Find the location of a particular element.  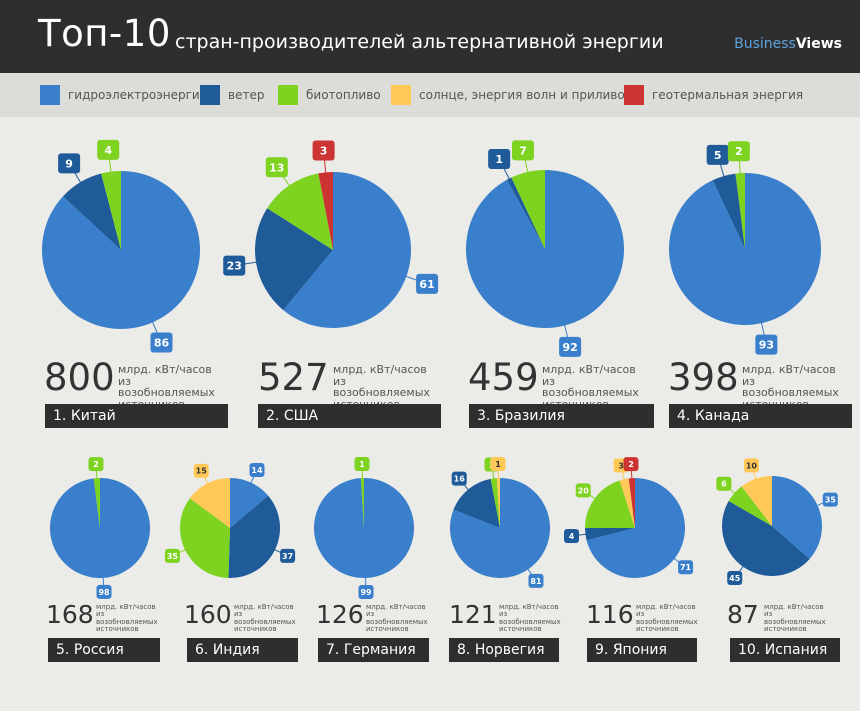

callout-value: 14 is located at coordinates (257, 470).